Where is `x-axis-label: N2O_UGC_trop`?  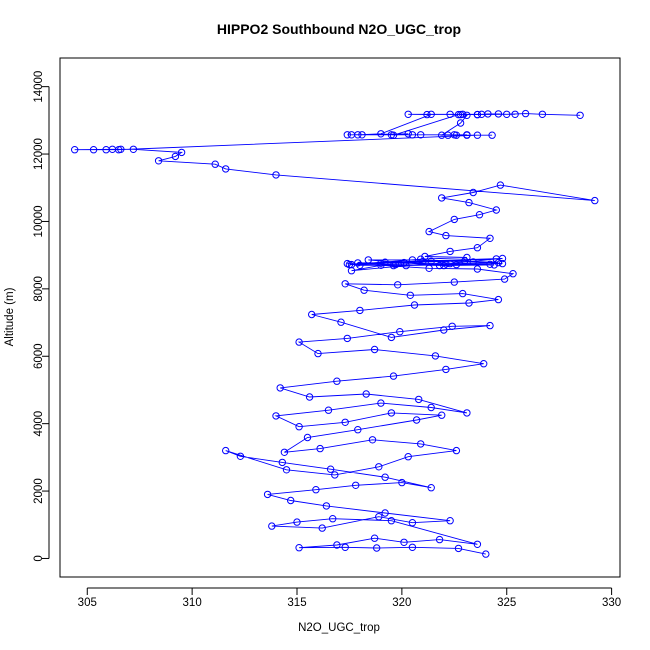 x-axis-label: N2O_UGC_trop is located at coordinates (339, 628).